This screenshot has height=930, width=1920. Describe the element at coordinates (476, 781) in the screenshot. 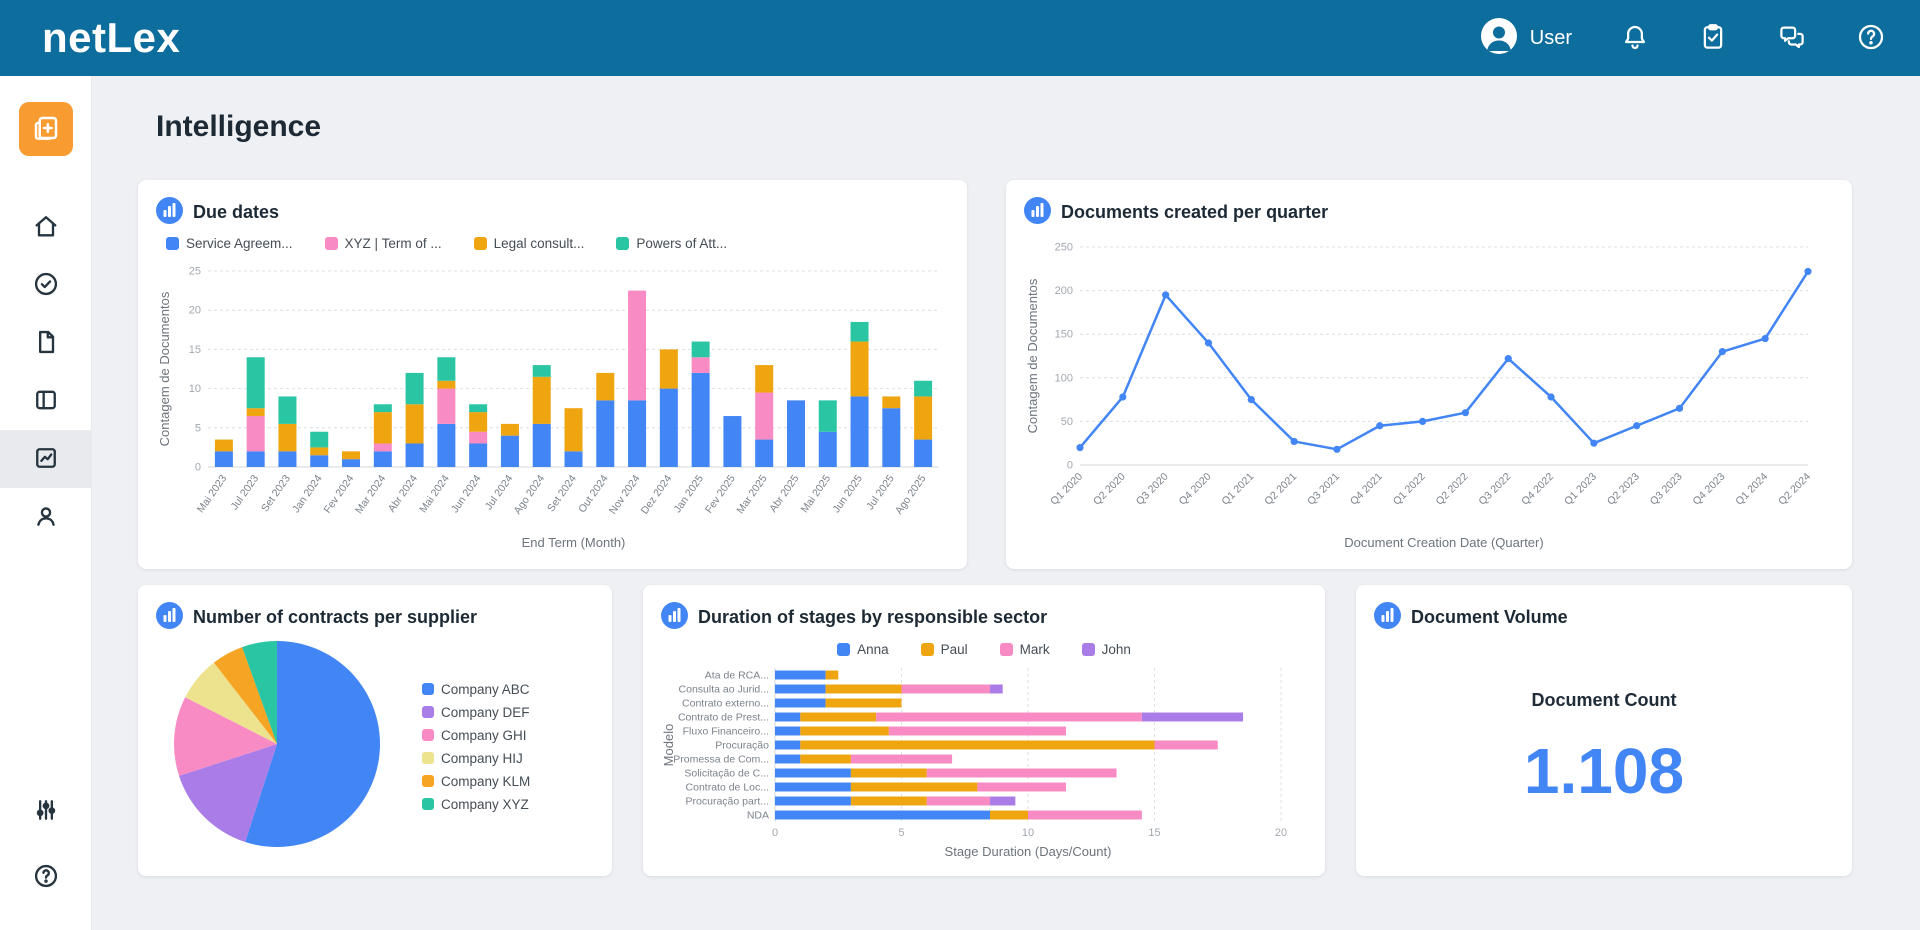

I see `legend-item: Company KLM` at that location.